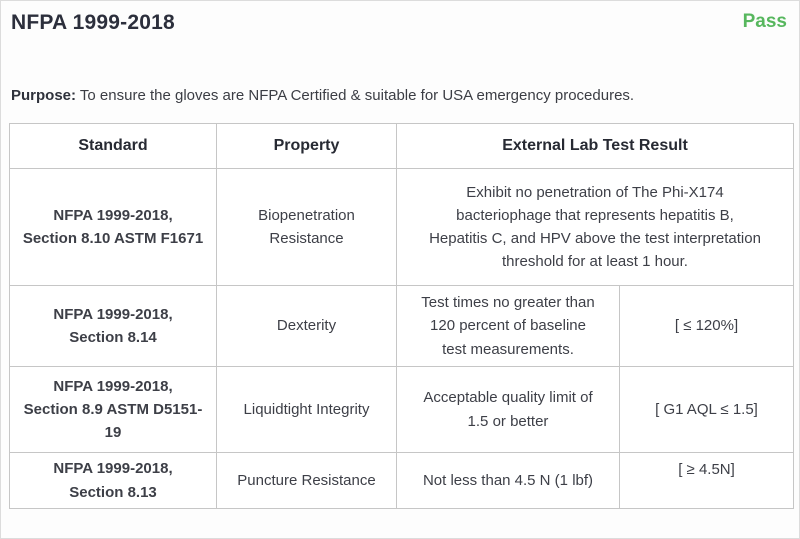  What do you see at coordinates (764, 21) in the screenshot?
I see `status-badge: Pass` at bounding box center [764, 21].